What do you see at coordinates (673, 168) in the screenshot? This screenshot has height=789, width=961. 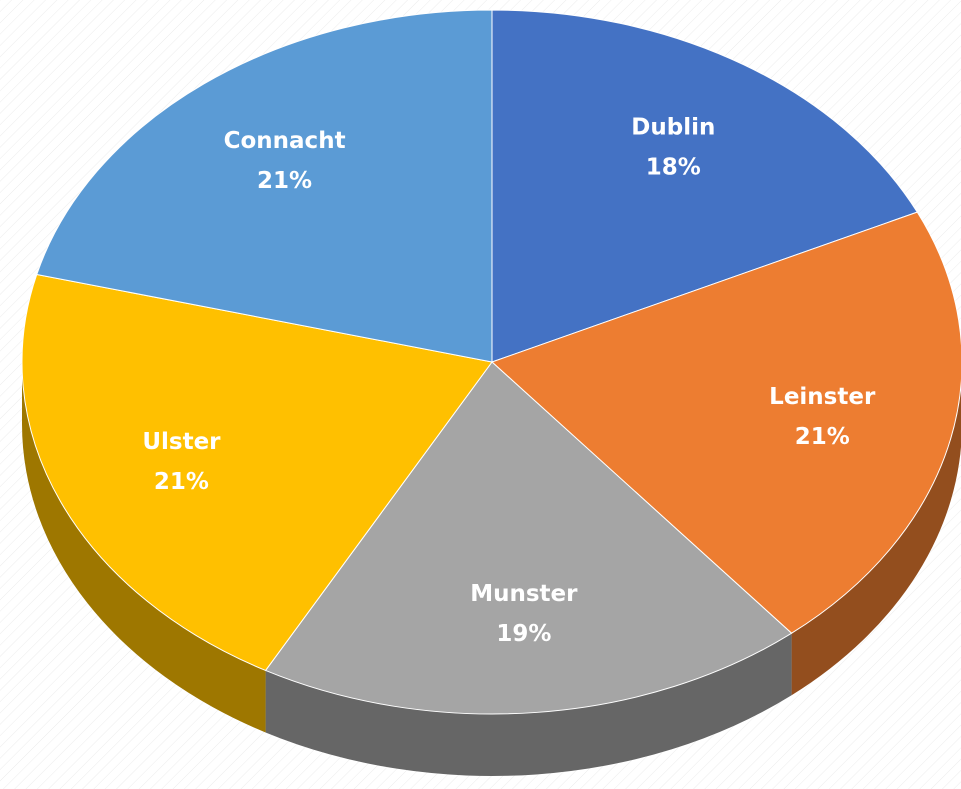 I see `slice-value: 18%` at bounding box center [673, 168].